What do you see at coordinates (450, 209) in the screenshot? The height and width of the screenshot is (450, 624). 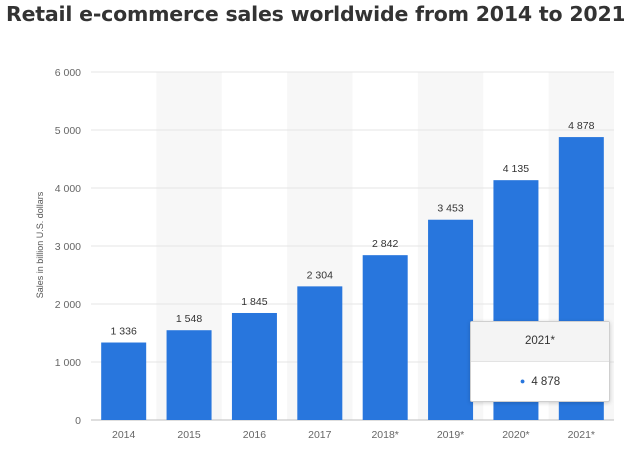 I see `data-label: 3 453` at bounding box center [450, 209].